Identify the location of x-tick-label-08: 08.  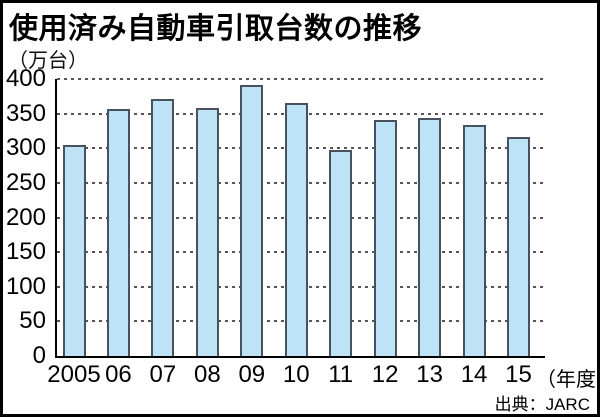
(207, 374).